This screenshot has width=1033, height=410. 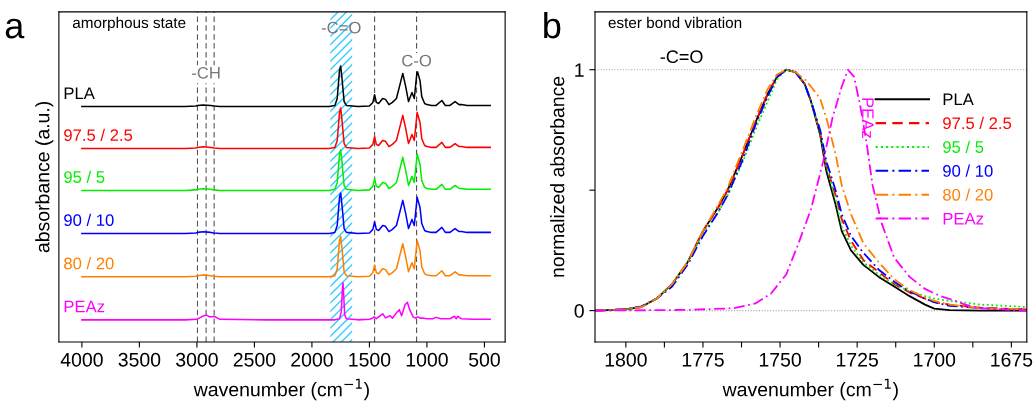 I want to click on x-tick-label: 1775, so click(x=703, y=360).